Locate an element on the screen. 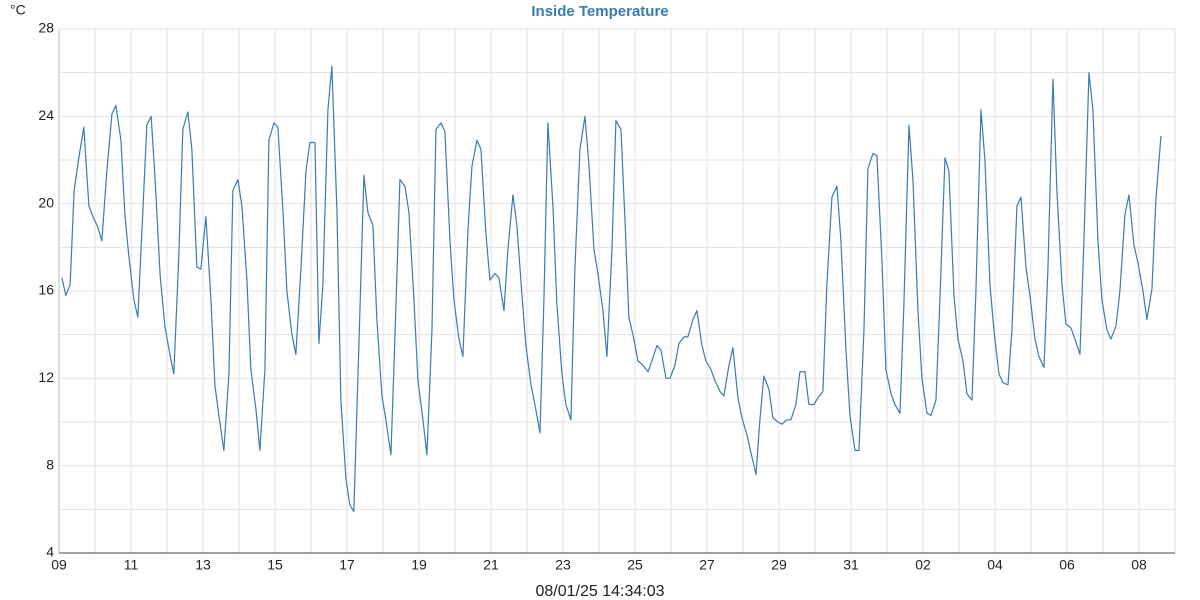  x-tick-label: 06 is located at coordinates (1067, 565).